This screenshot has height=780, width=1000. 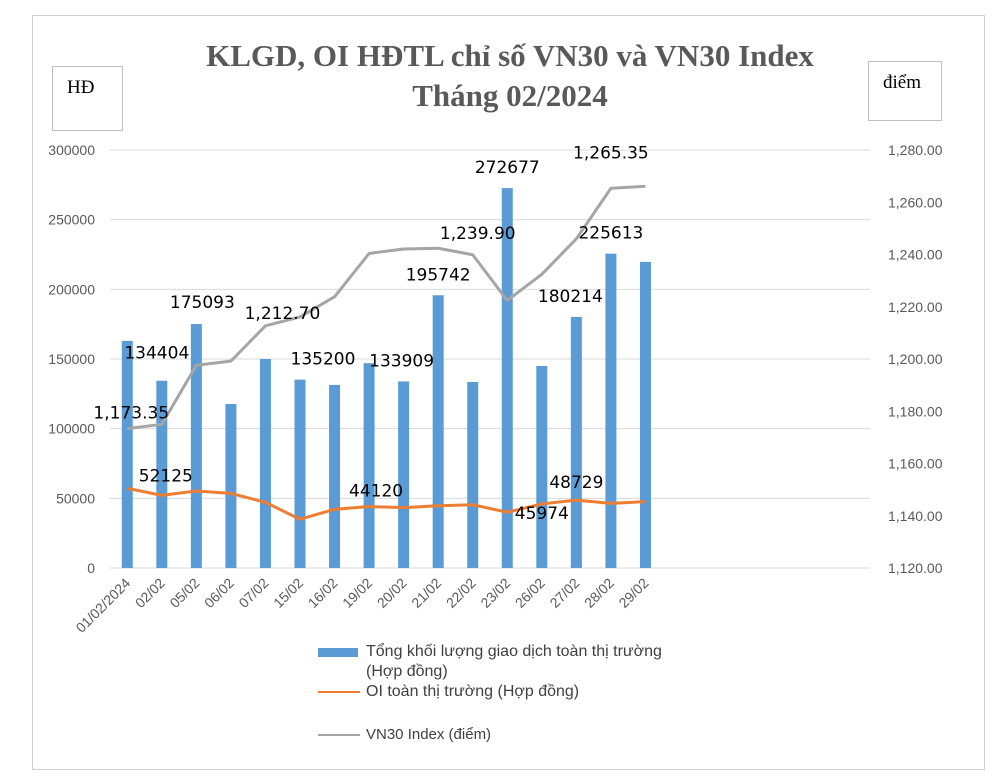 What do you see at coordinates (438, 275) in the screenshot?
I see `data-label: 195742` at bounding box center [438, 275].